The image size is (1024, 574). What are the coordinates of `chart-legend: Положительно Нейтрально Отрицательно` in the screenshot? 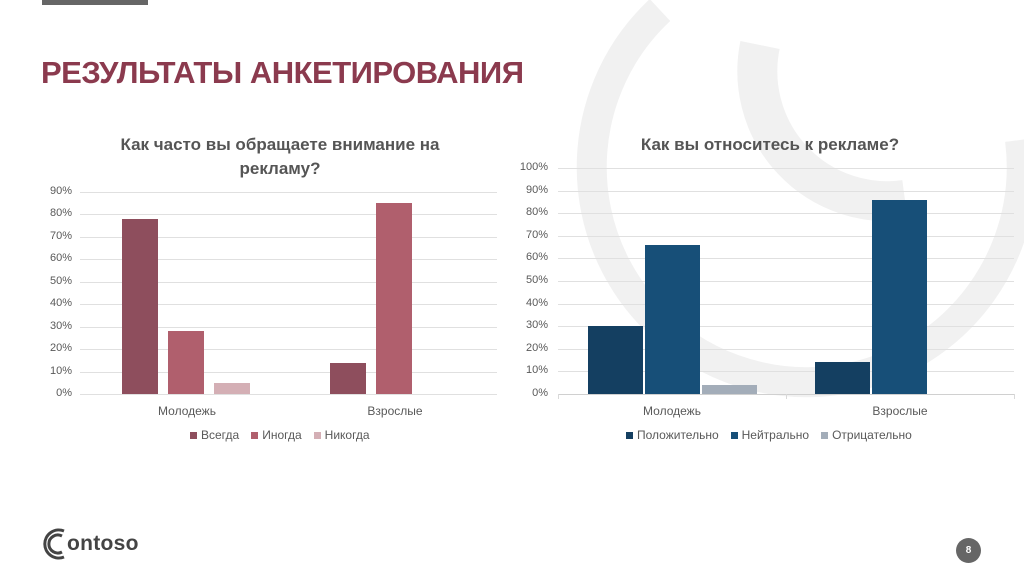 It's located at (769, 435).